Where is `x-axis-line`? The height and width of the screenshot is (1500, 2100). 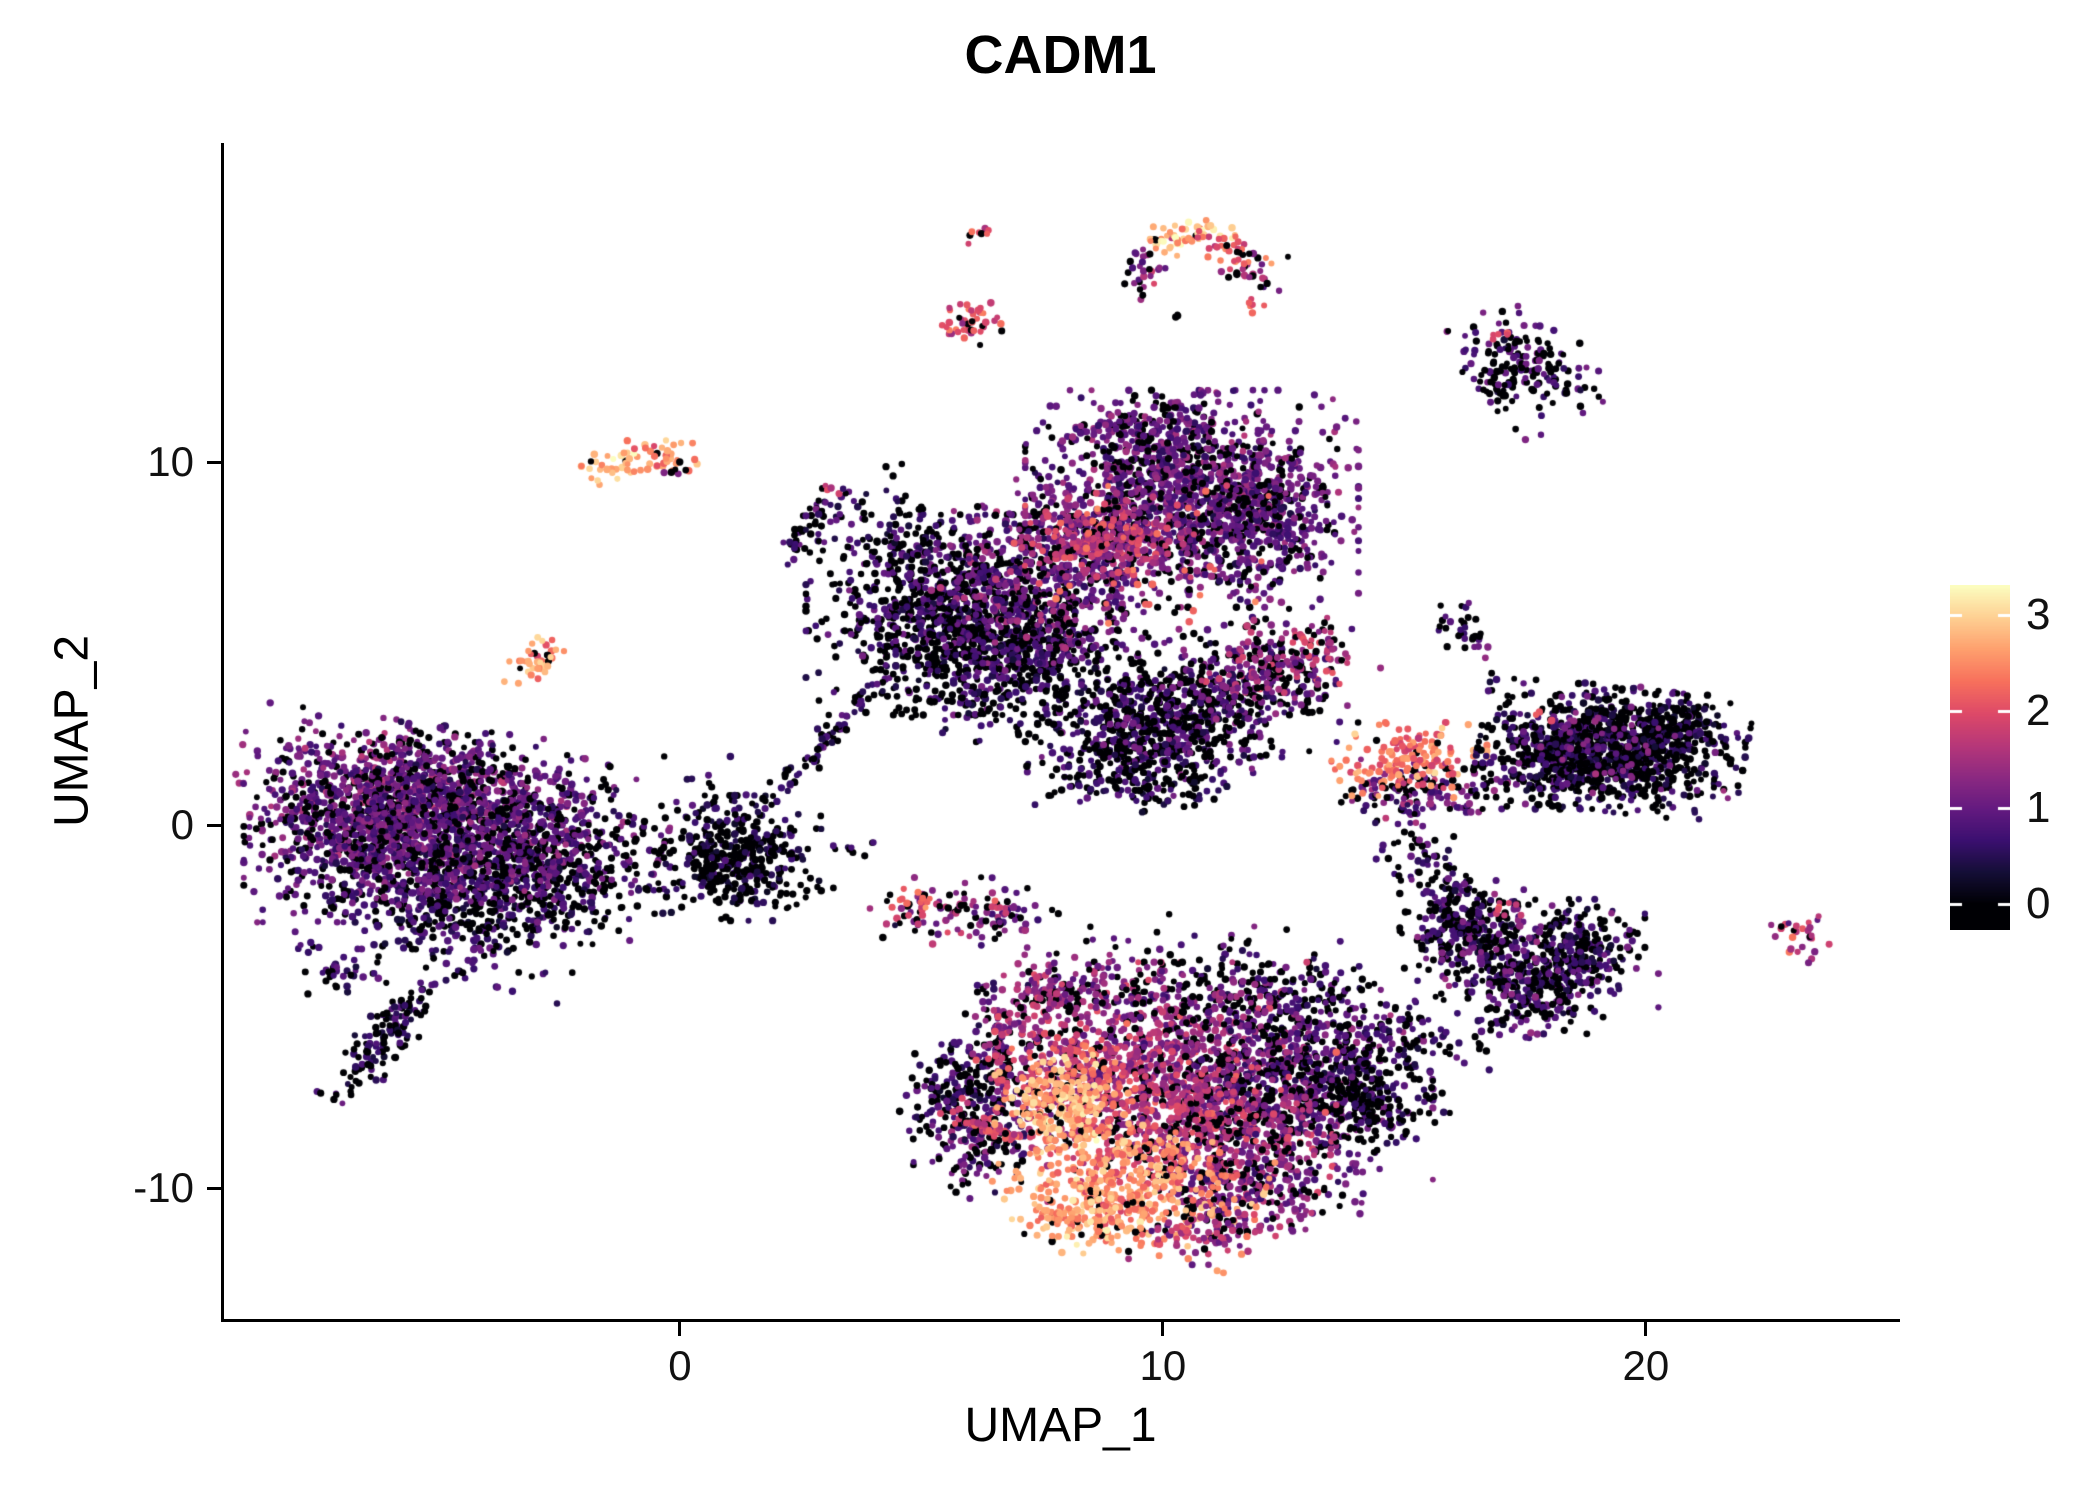 x-axis-line is located at coordinates (1060, 1320).